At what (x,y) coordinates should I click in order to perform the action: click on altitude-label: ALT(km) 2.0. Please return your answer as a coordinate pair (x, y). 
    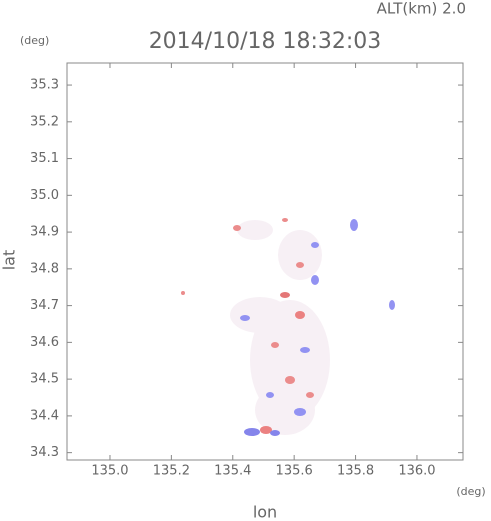
    Looking at the image, I should click on (421, 9).